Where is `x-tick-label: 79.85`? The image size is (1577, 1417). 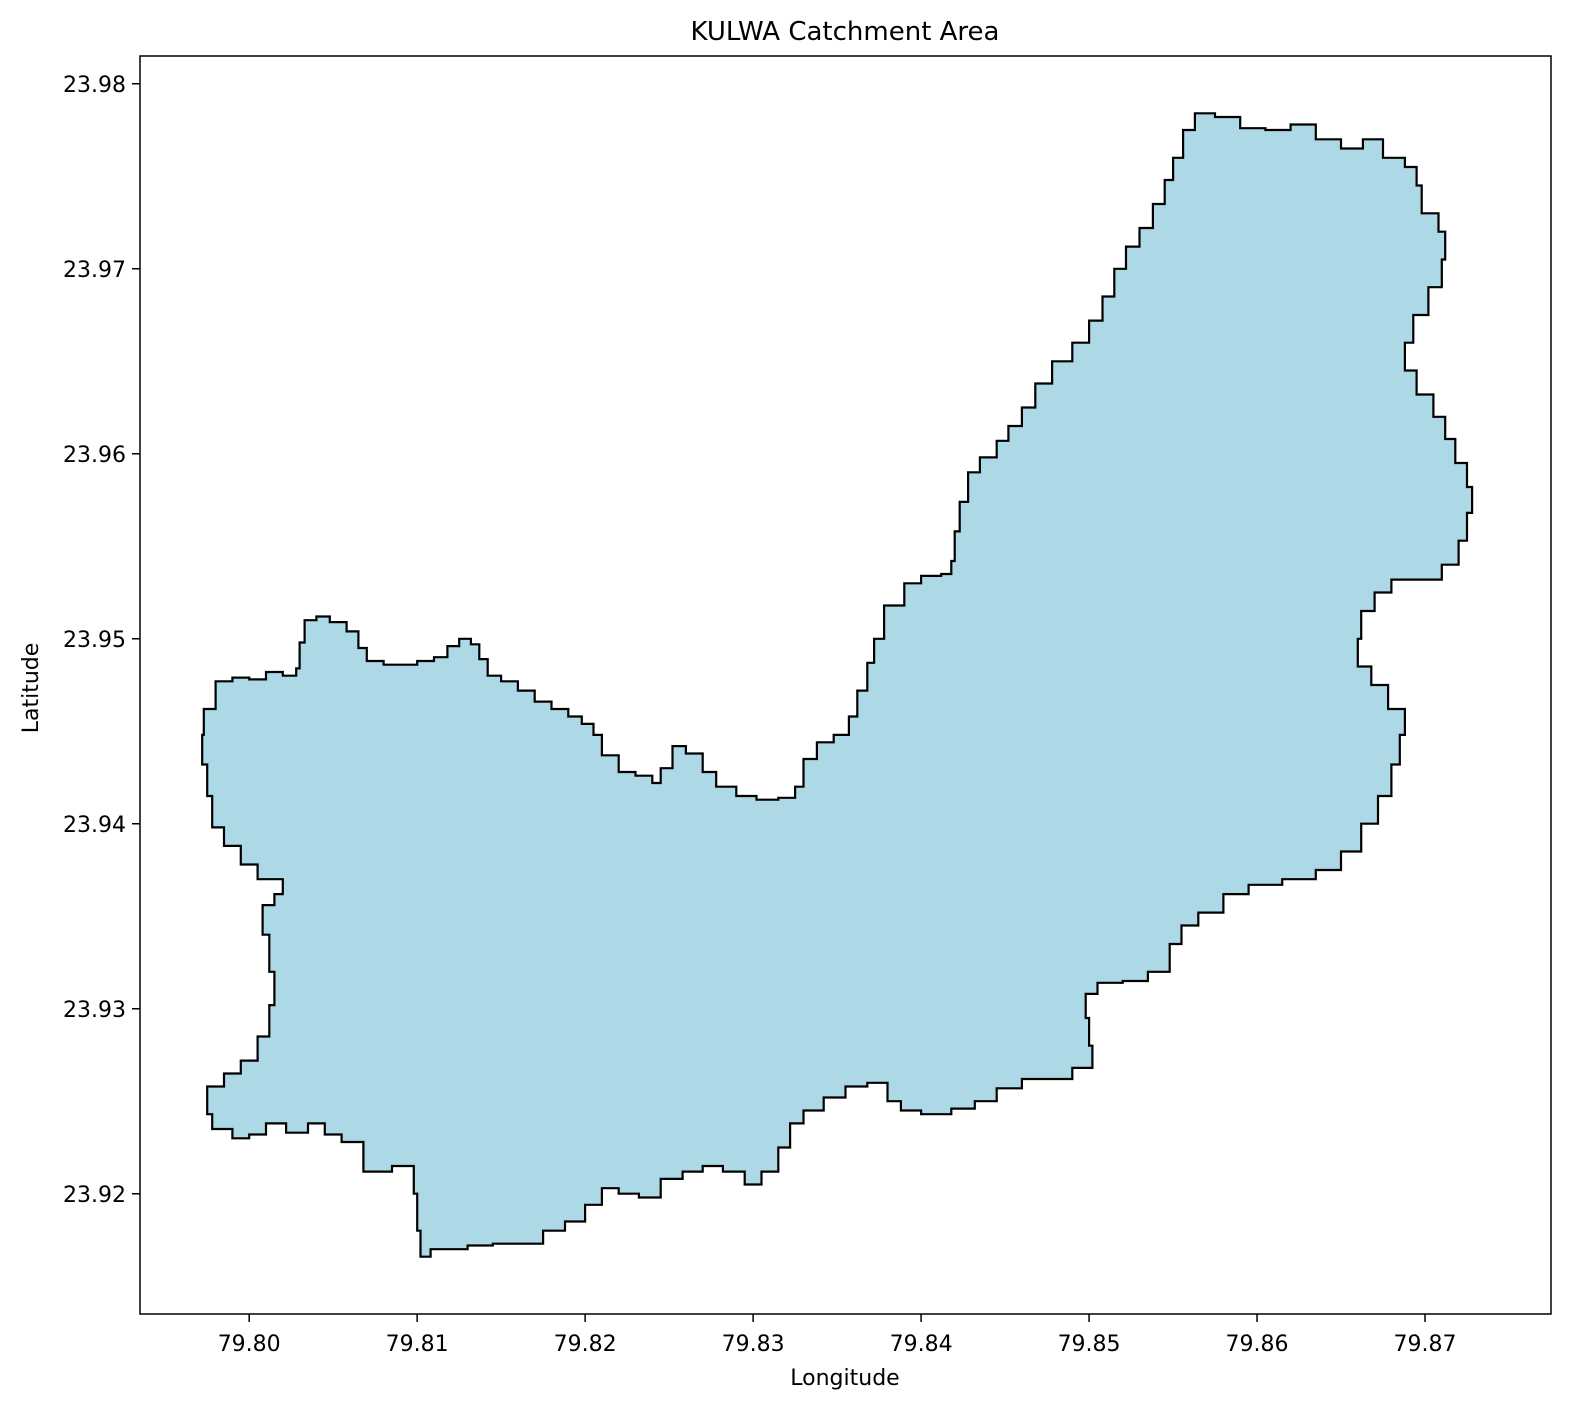 x-tick-label: 79.85 is located at coordinates (1089, 1344).